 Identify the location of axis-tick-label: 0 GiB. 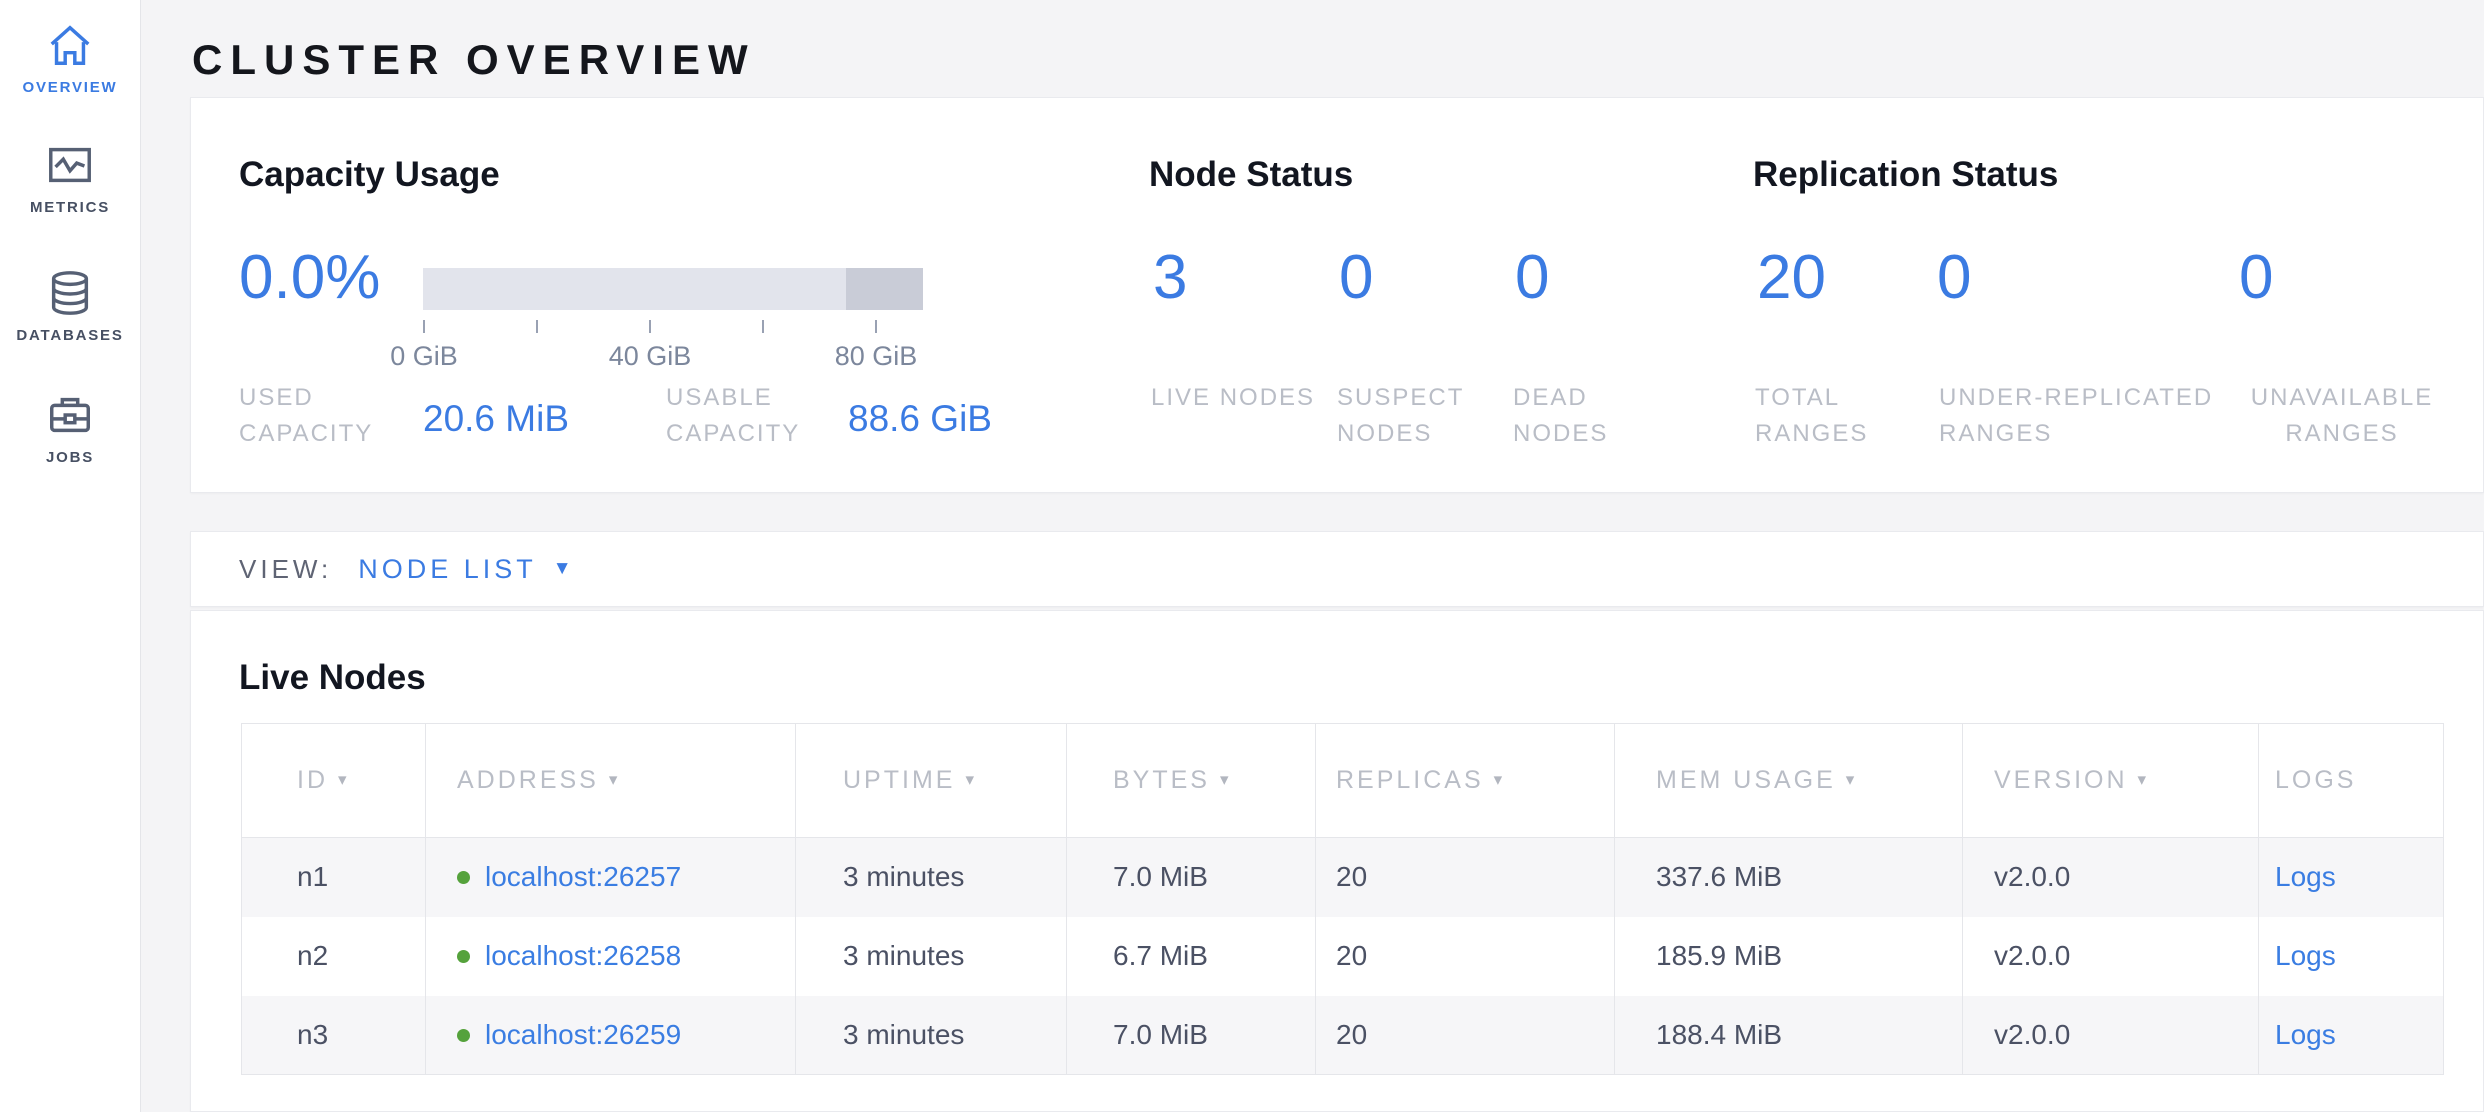
(424, 356).